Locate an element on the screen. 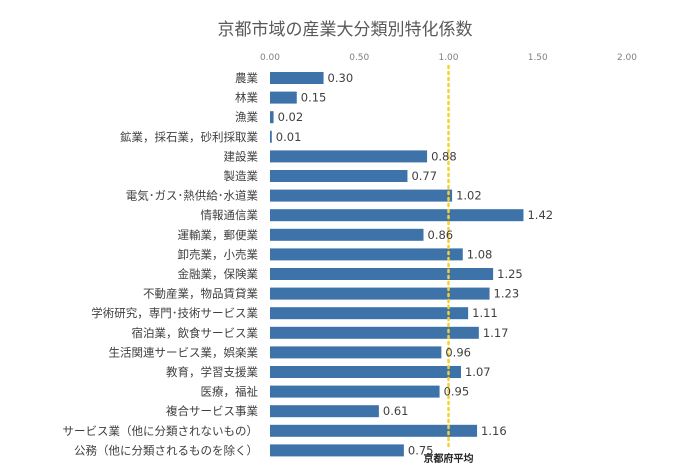 The width and height of the screenshot is (689, 469). category-label: 公務（他に分類されるものを除く） is located at coordinates (166, 450).